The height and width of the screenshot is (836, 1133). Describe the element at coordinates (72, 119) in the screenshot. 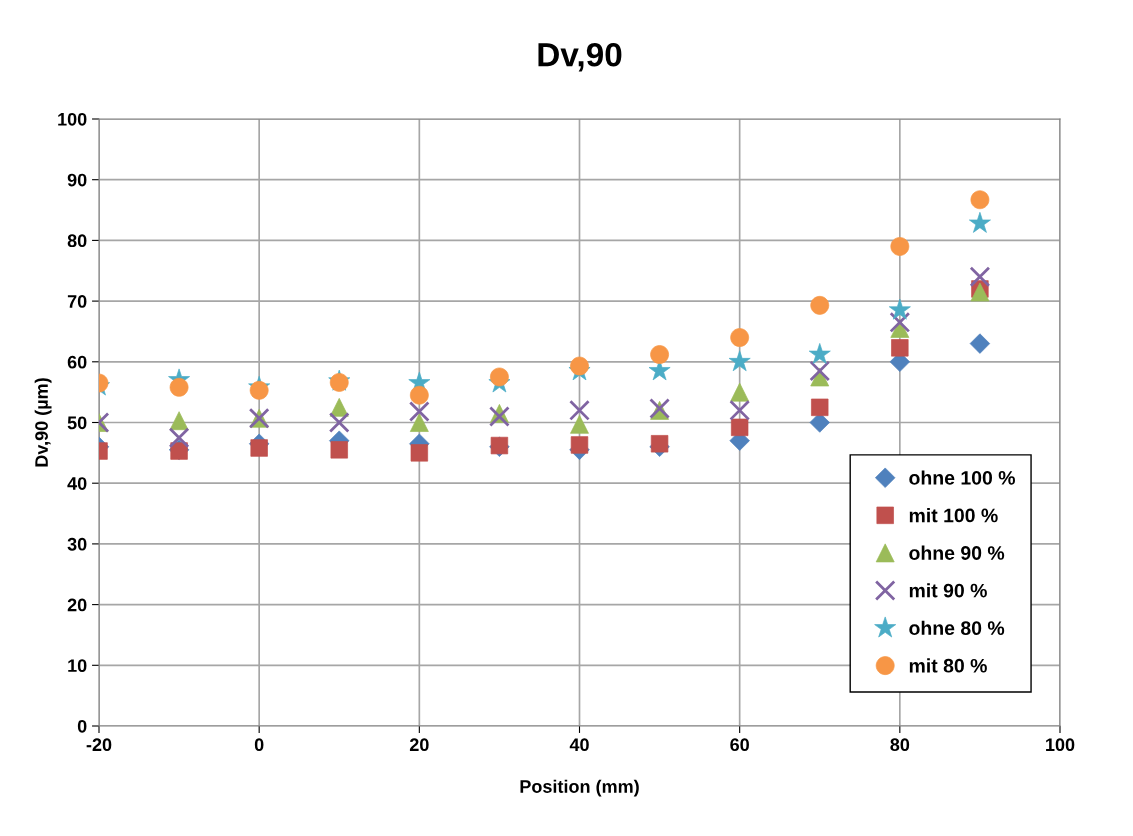

I see `y-tick-label: 100` at that location.